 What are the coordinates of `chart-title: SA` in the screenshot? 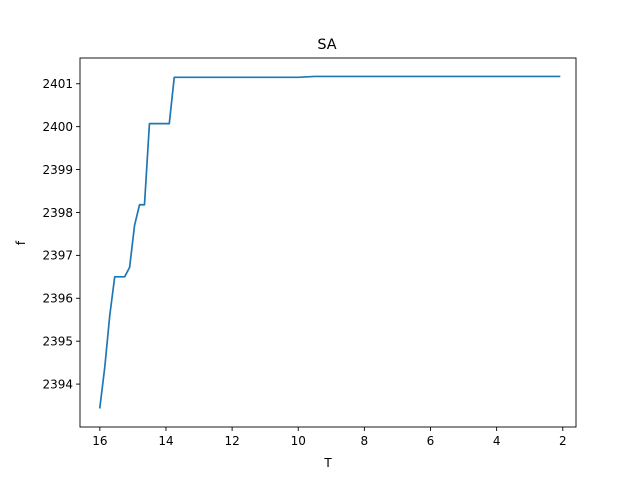 It's located at (326, 45).